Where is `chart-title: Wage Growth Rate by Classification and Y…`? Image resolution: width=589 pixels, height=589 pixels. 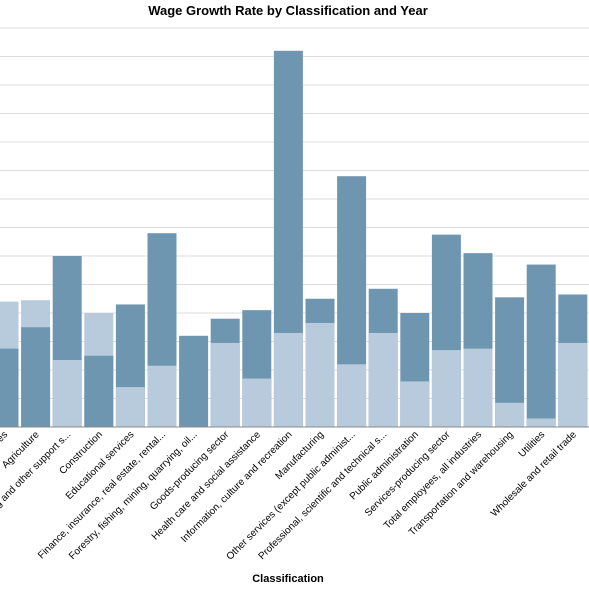 chart-title: Wage Growth Rate by Classification and Y… is located at coordinates (288, 10).